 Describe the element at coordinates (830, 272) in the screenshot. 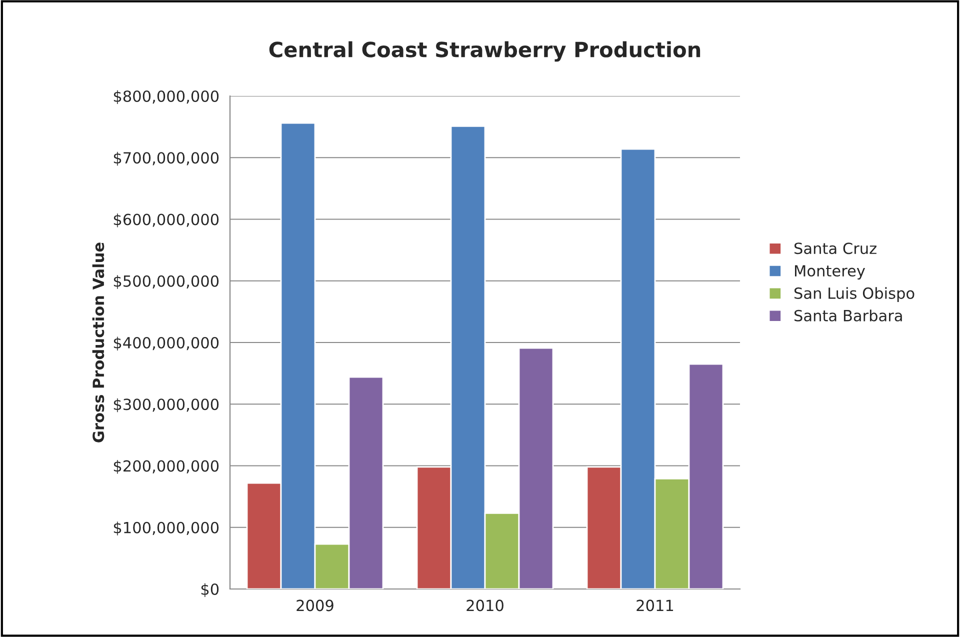

I see `legend-label: Monterey` at that location.